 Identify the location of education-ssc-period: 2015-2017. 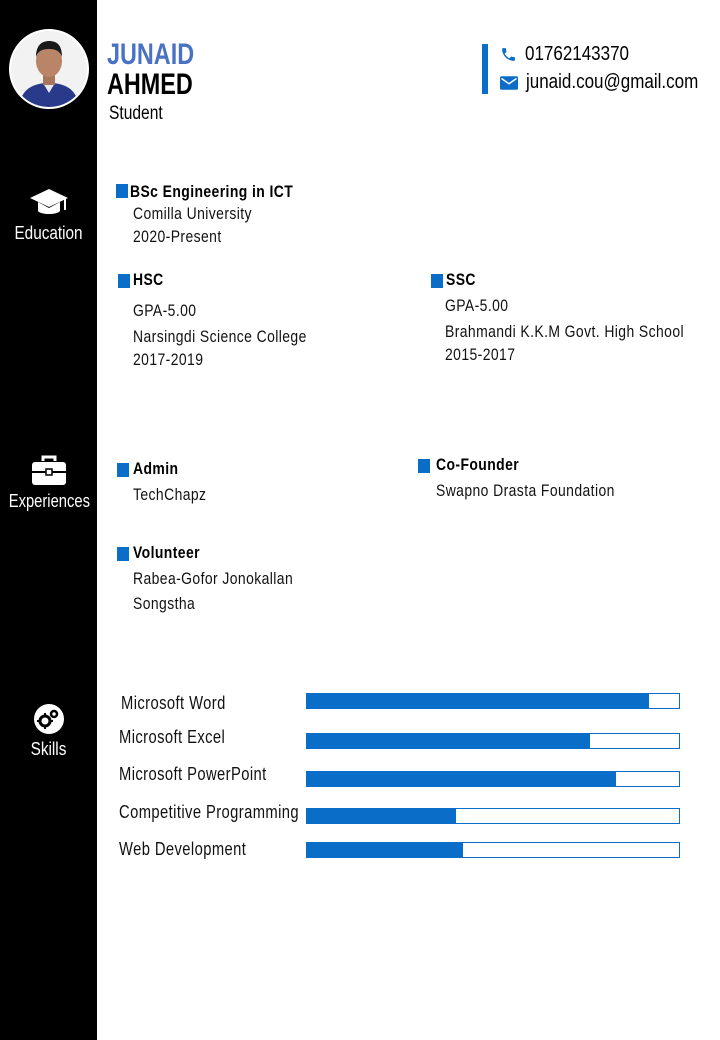
(480, 354).